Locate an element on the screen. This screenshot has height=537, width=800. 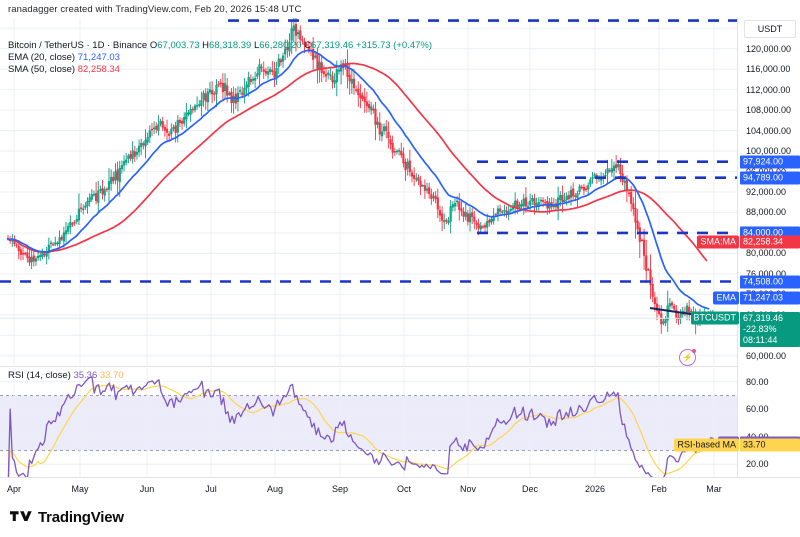
rsi-tick-label: 20.00 is located at coordinates (757, 464).